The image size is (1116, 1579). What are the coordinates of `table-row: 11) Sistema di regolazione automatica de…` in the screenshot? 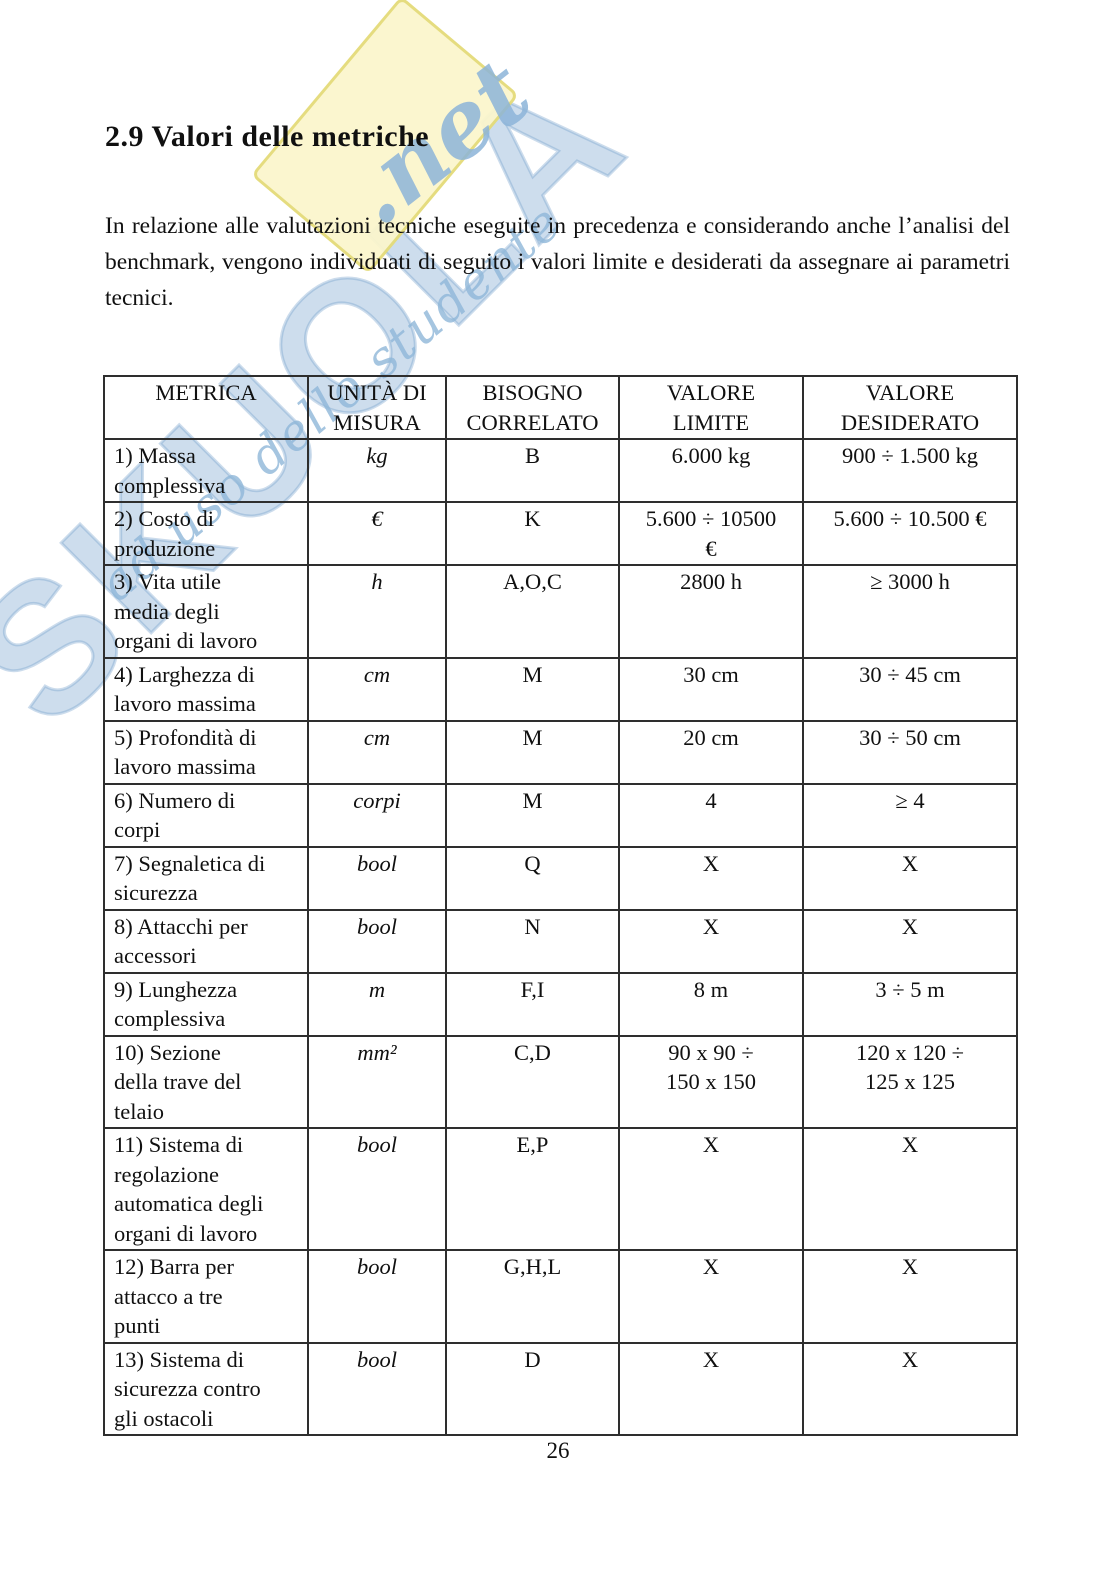 It's located at (560, 1189).